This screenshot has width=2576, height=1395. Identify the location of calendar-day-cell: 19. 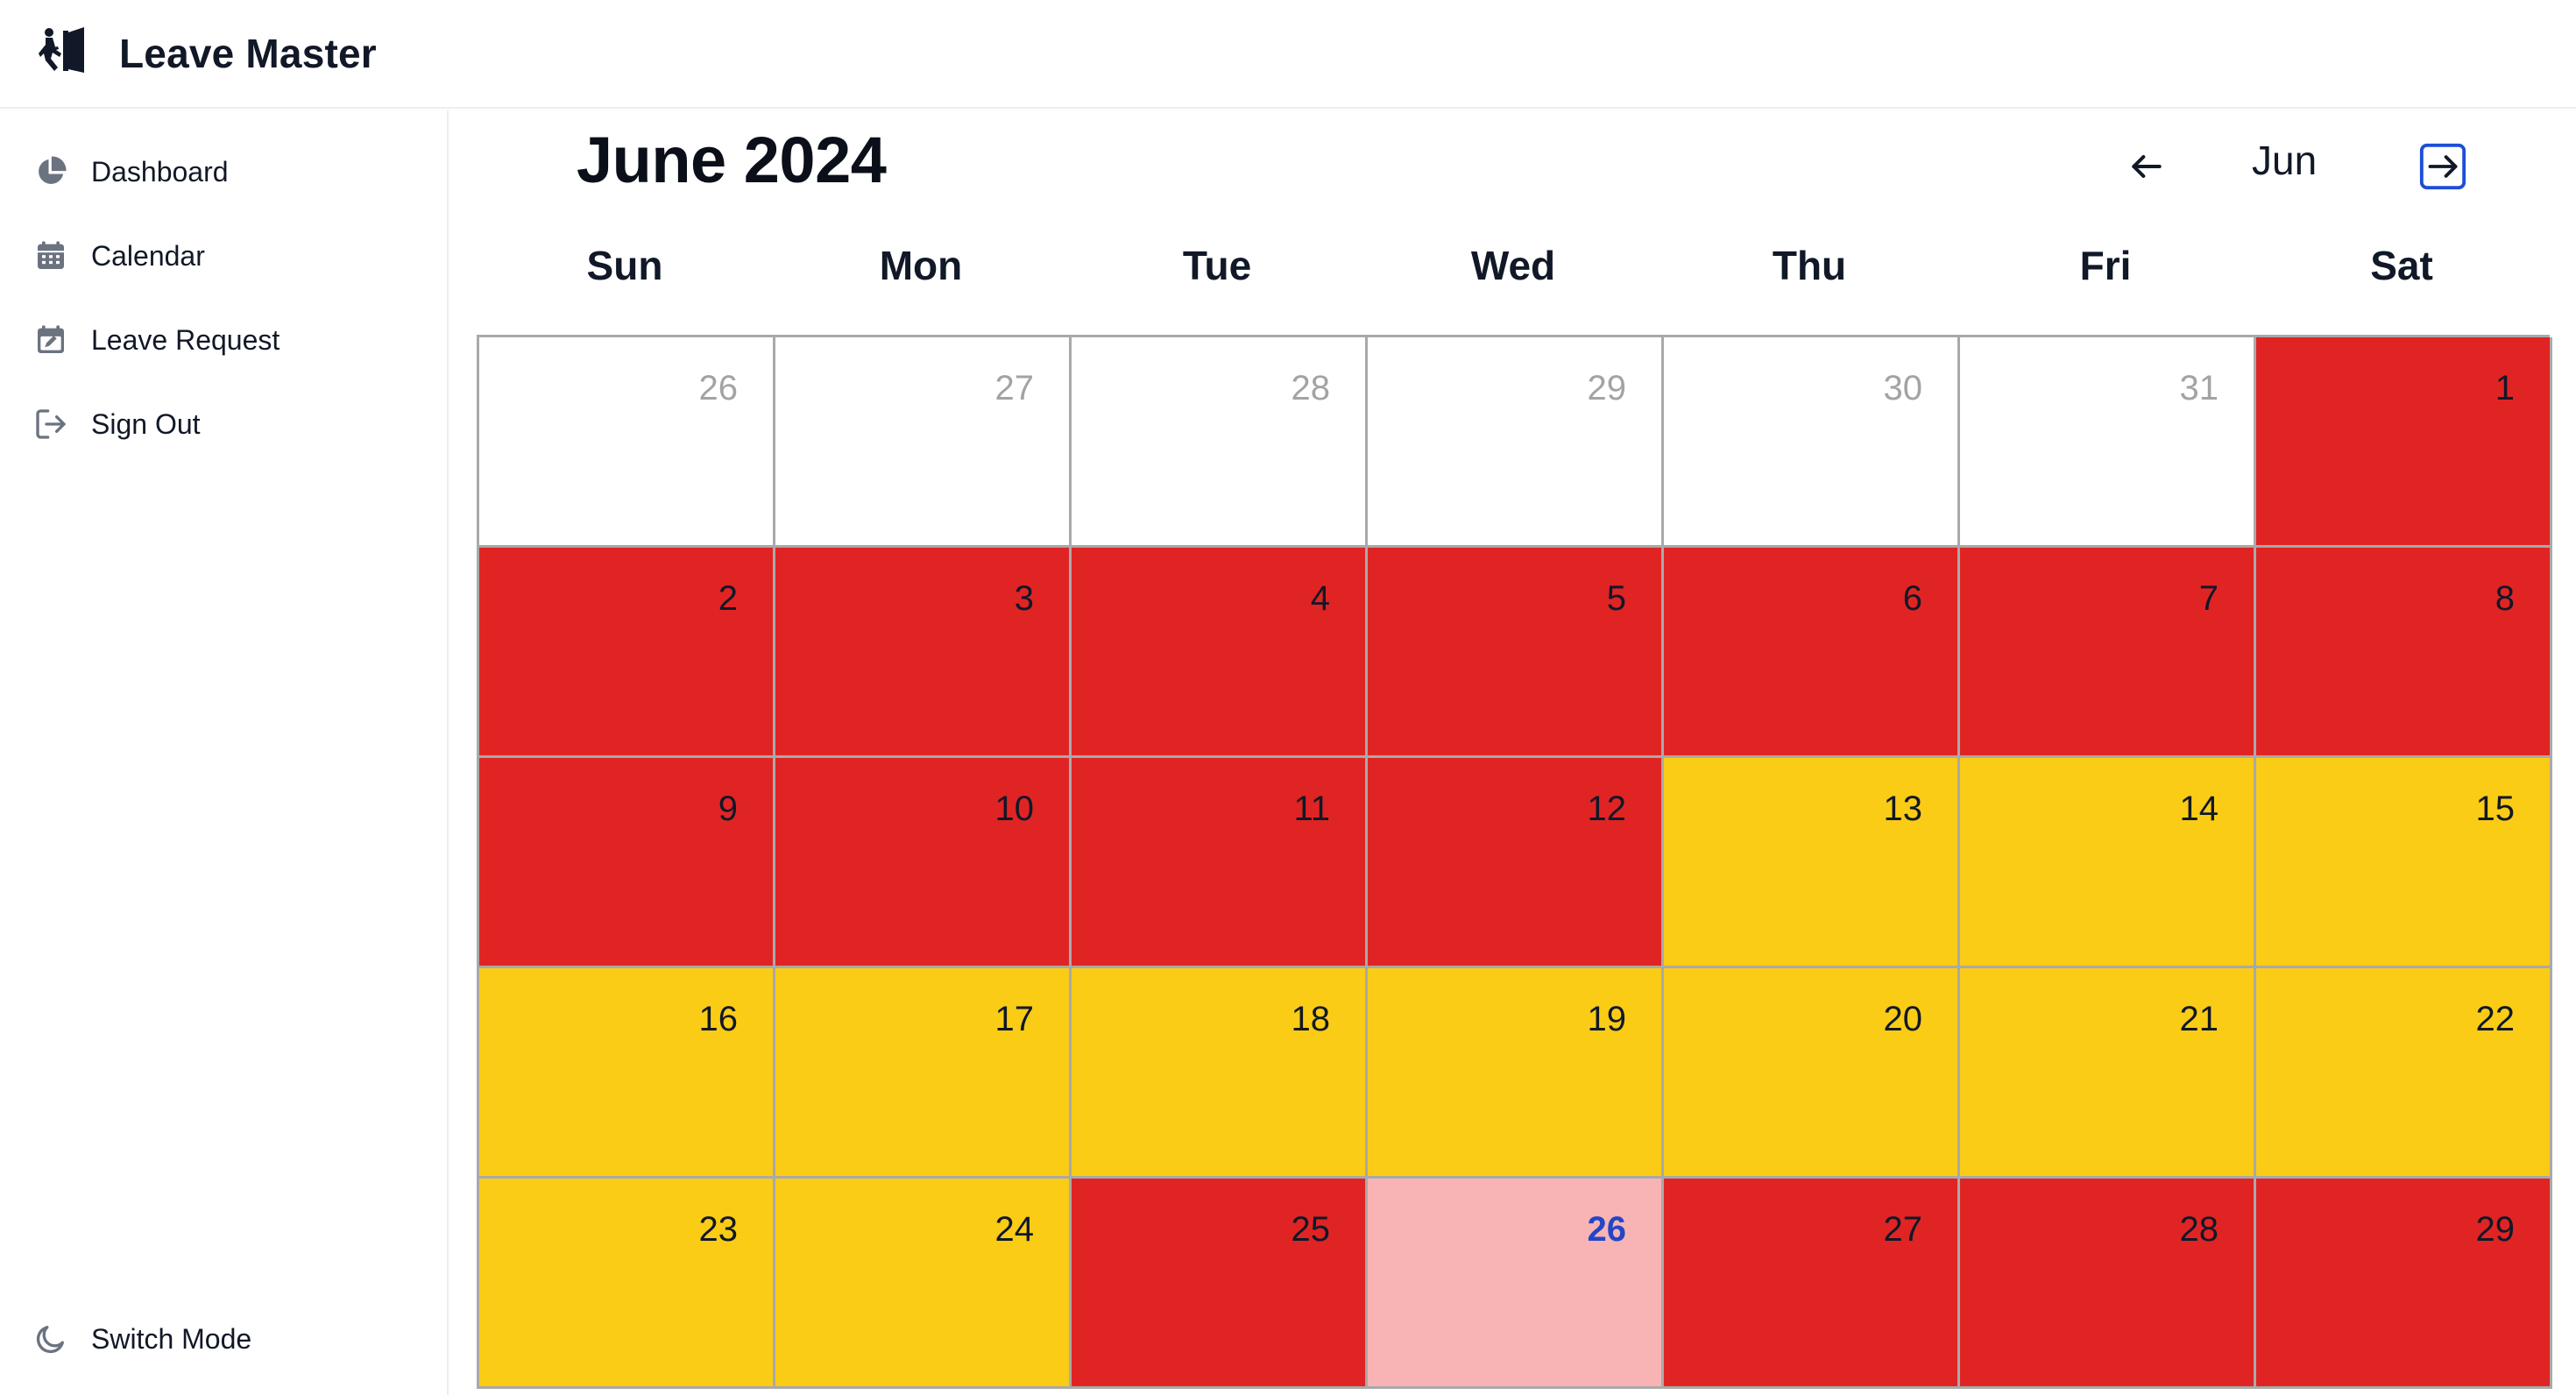
(1516, 1073).